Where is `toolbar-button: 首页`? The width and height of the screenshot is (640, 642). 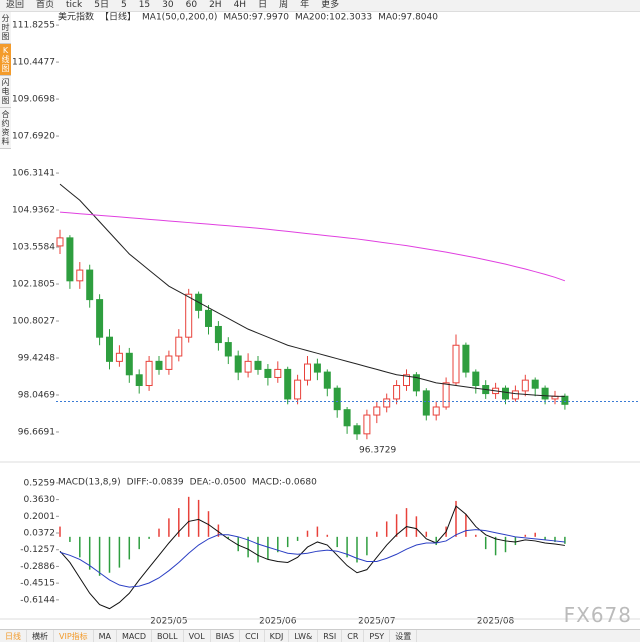
toolbar-button: 首页 is located at coordinates (45, 5).